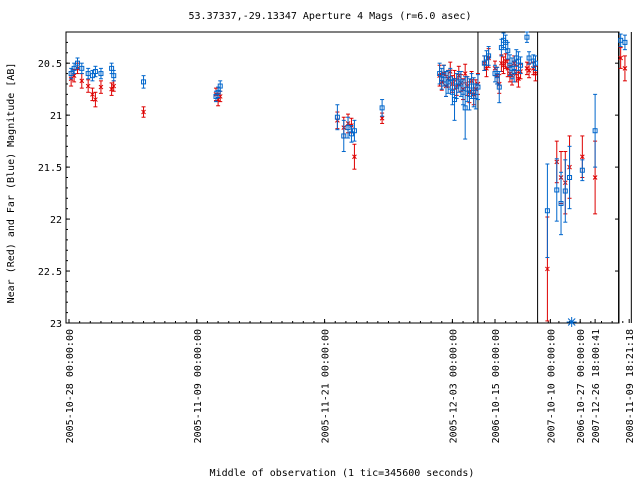  I want to click on x-tick-label: 2006-10-15 00:00:00, so click(496, 386).